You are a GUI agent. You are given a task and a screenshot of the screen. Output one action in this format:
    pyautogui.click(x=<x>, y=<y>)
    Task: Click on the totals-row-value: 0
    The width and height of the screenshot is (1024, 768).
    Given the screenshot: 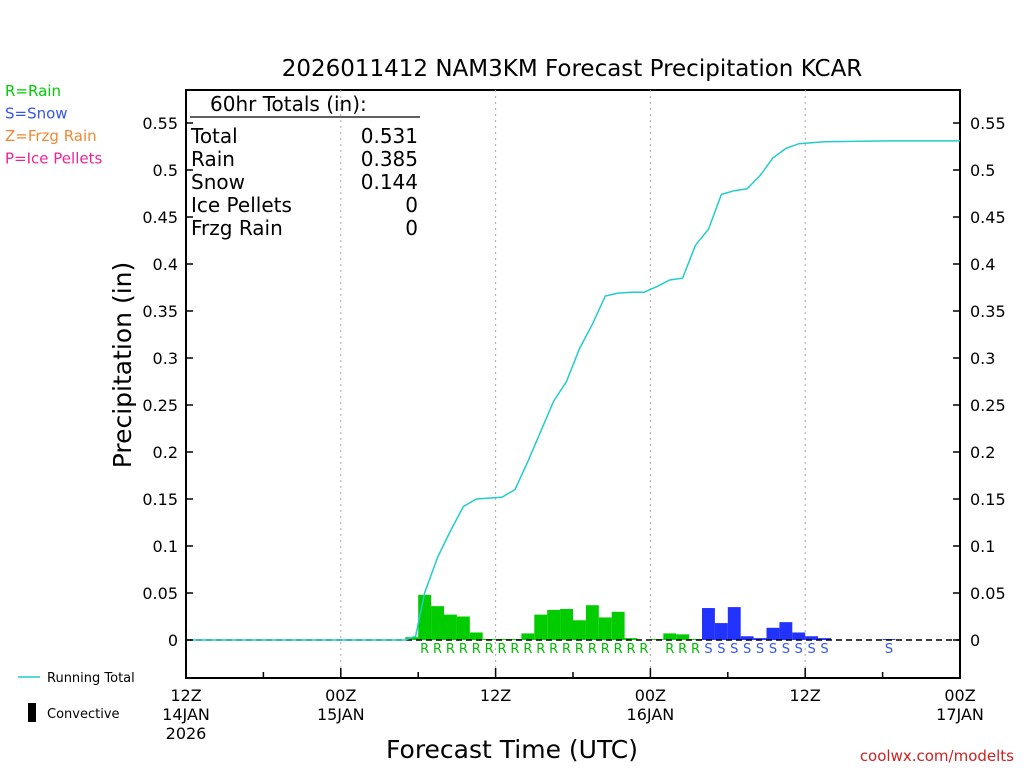 What is the action you would take?
    pyautogui.click(x=411, y=228)
    